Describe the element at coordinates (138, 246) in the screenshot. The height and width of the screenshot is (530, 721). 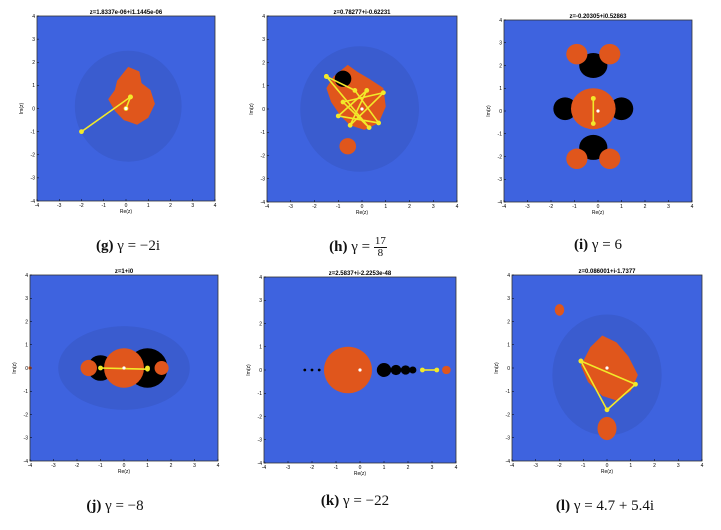
I see `caption-gamma-g: γ = −2i` at that location.